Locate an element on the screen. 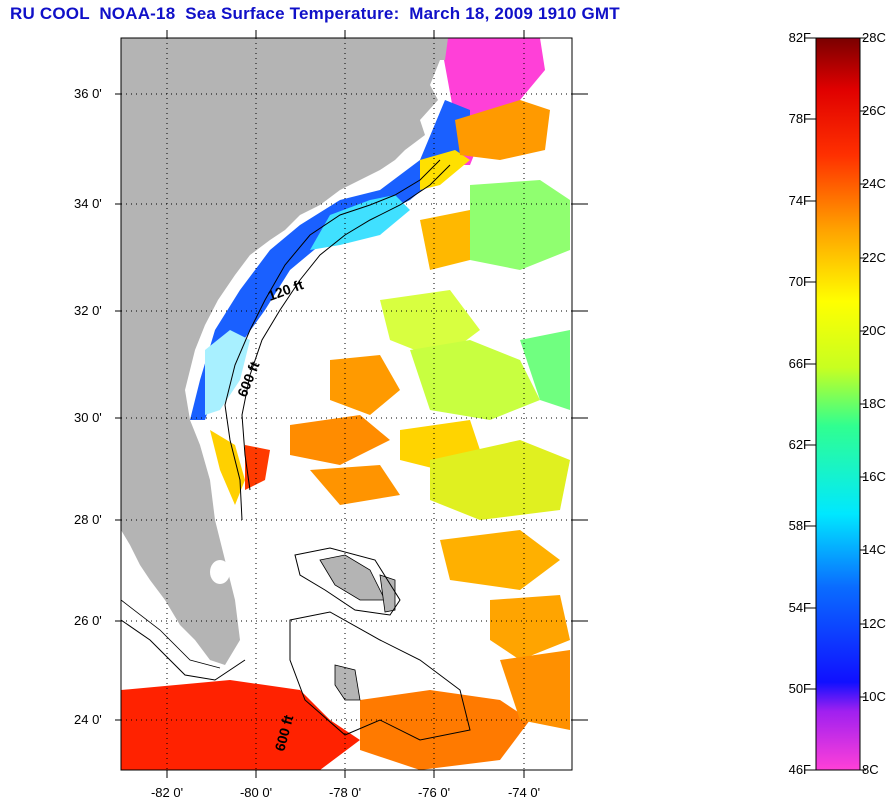 Image resolution: width=889 pixels, height=801 pixels. isobath-florida-keys is located at coordinates (183, 650).